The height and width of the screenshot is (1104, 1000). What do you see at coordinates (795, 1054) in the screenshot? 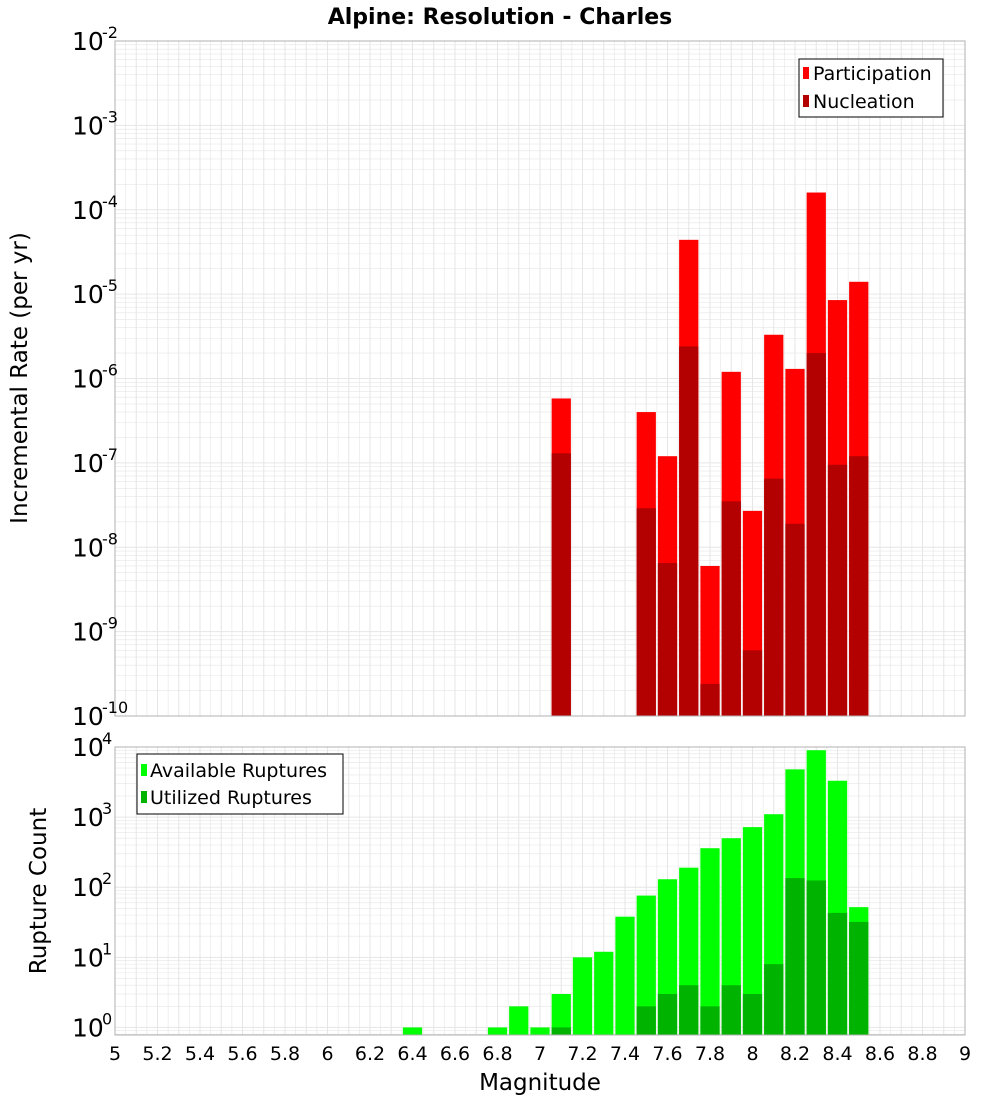
I see `x-tick-label: 8.2` at bounding box center [795, 1054].